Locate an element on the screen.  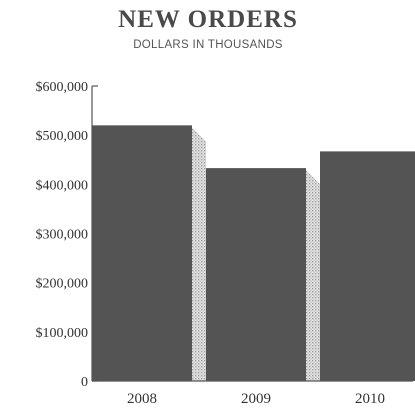
x-tick-label: 2010 is located at coordinates (370, 399).